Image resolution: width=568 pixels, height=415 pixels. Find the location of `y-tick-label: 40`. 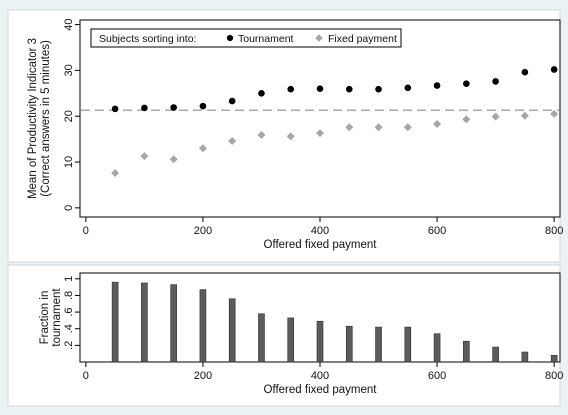

y-tick-label: 40 is located at coordinates (69, 24).